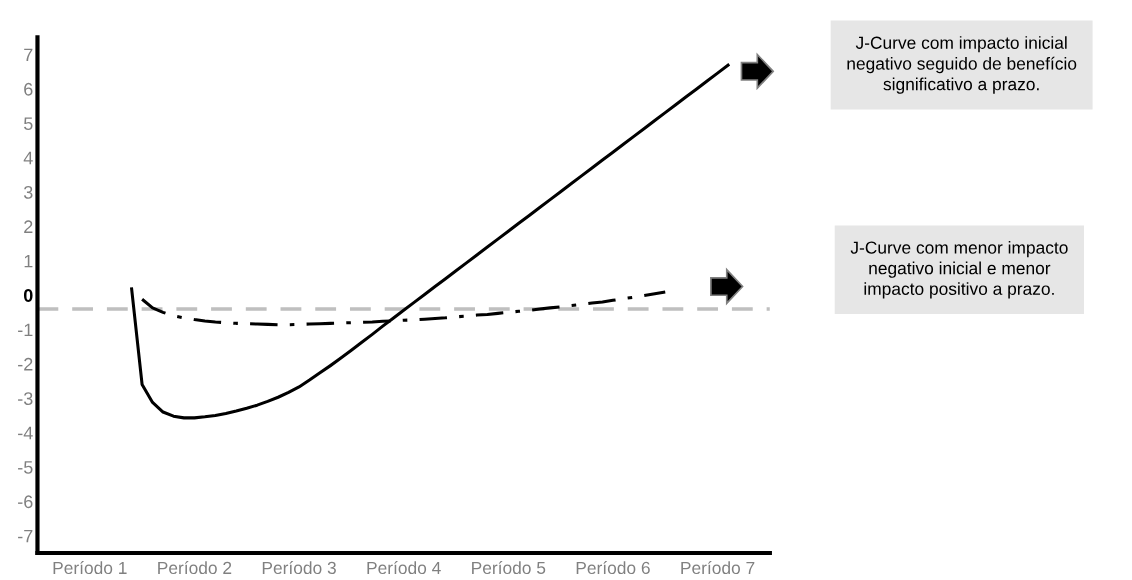 This screenshot has height=580, width=1132. Describe the element at coordinates (28, 192) in the screenshot. I see `y-tick-label: 3` at that location.